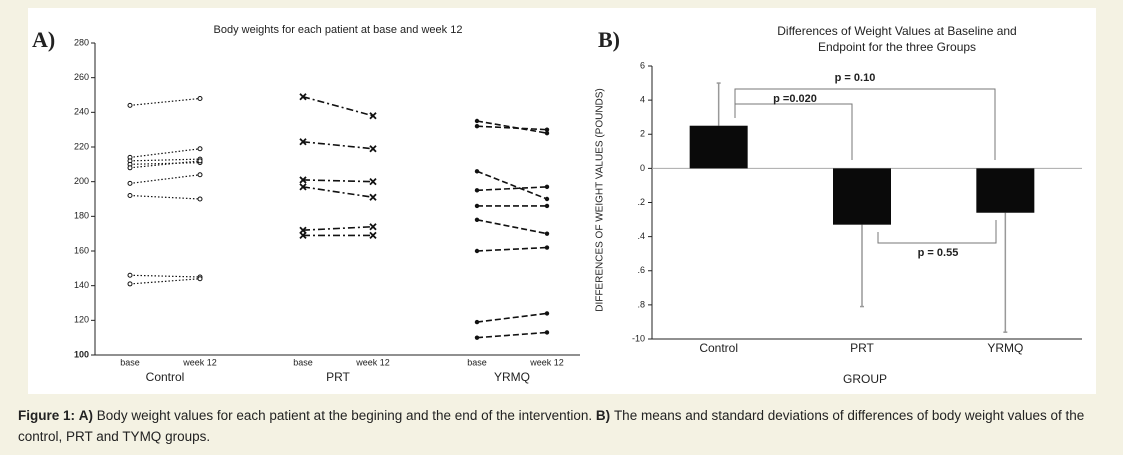 This screenshot has width=1123, height=455. What do you see at coordinates (642, 168) in the screenshot?
I see `y-tick-label: 0` at bounding box center [642, 168].